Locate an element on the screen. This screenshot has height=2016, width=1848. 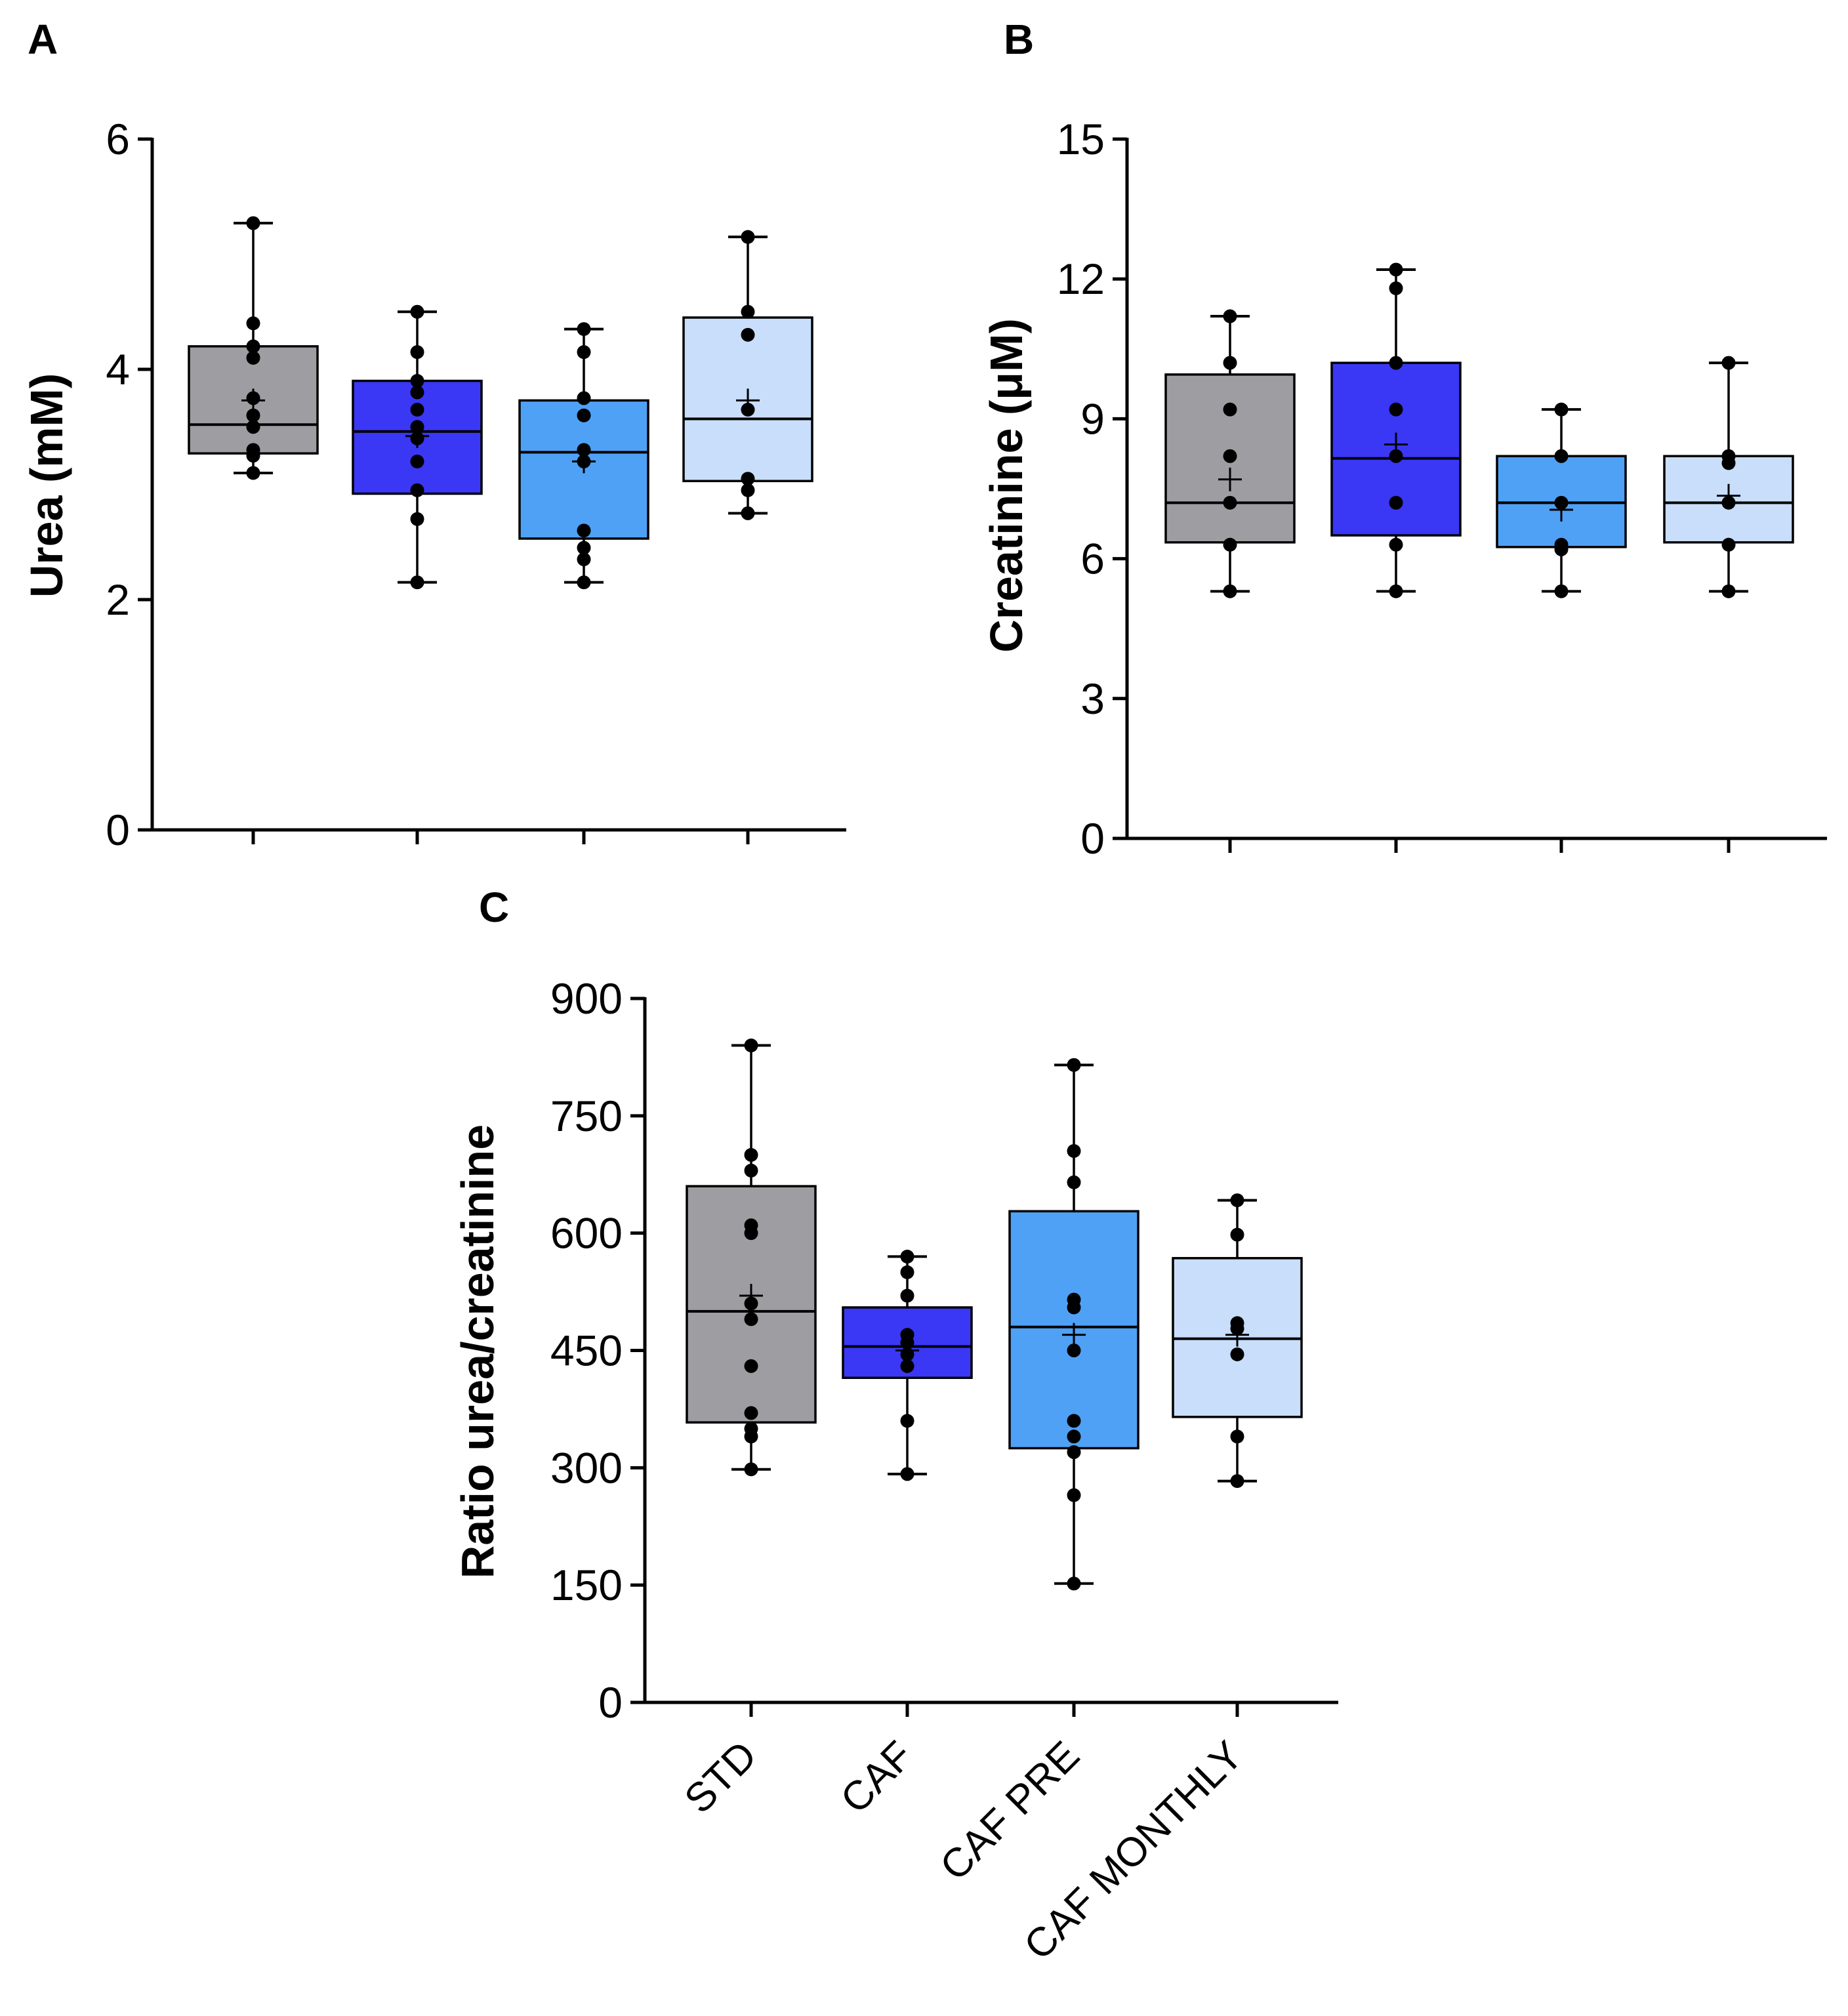
y-tick-label-a: 2 is located at coordinates (118, 599).